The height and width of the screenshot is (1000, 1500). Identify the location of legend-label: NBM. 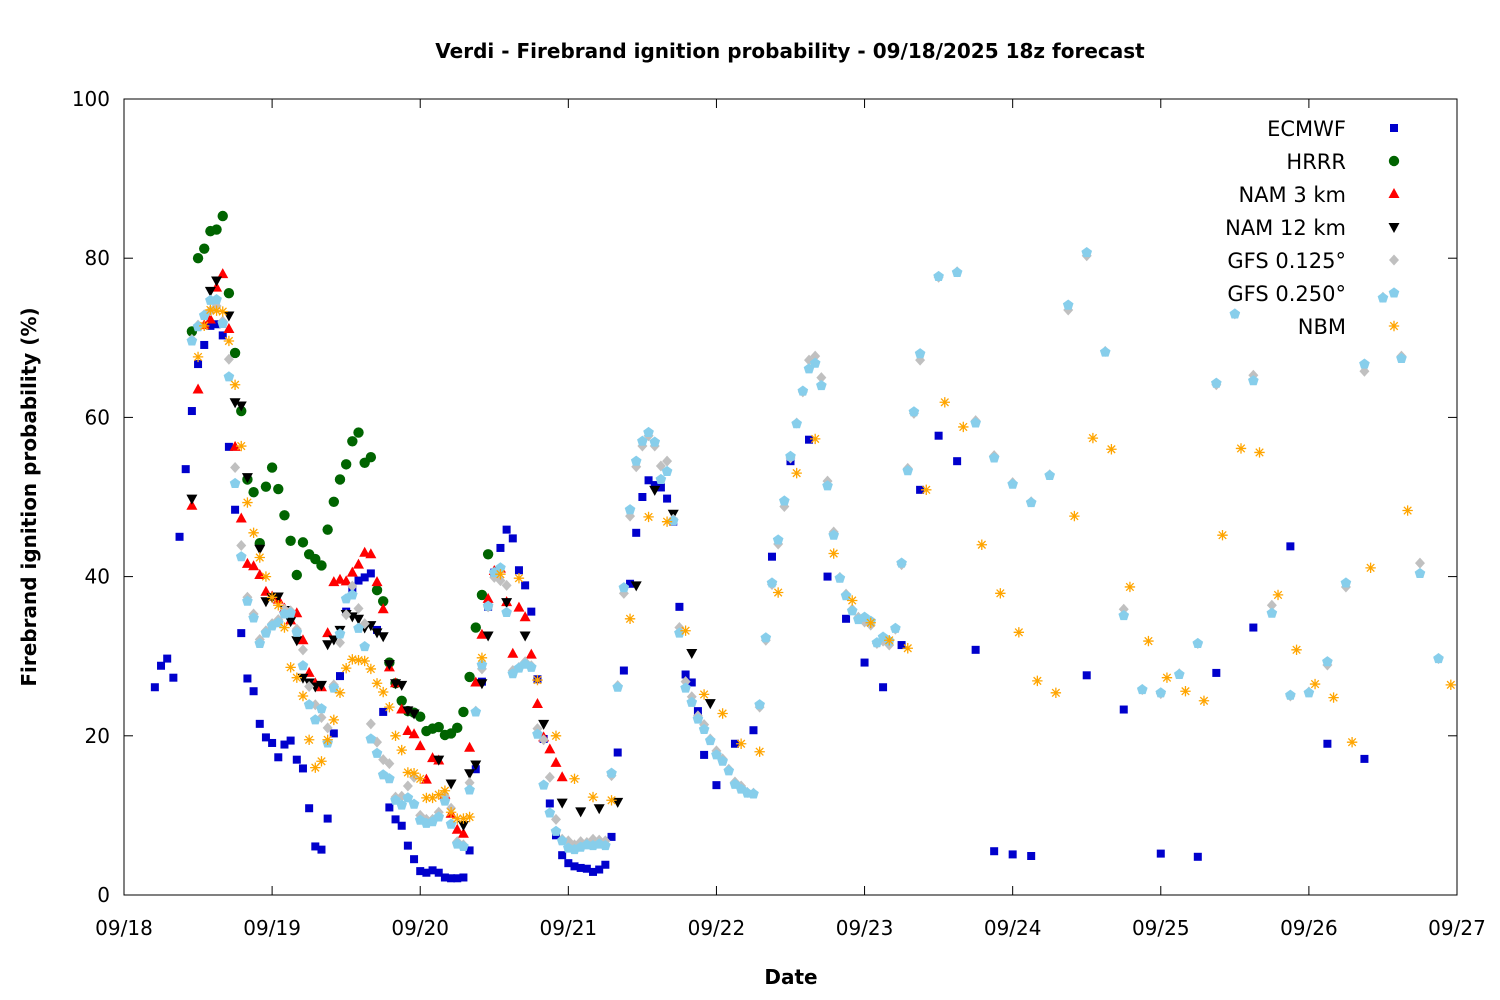
(1322, 327).